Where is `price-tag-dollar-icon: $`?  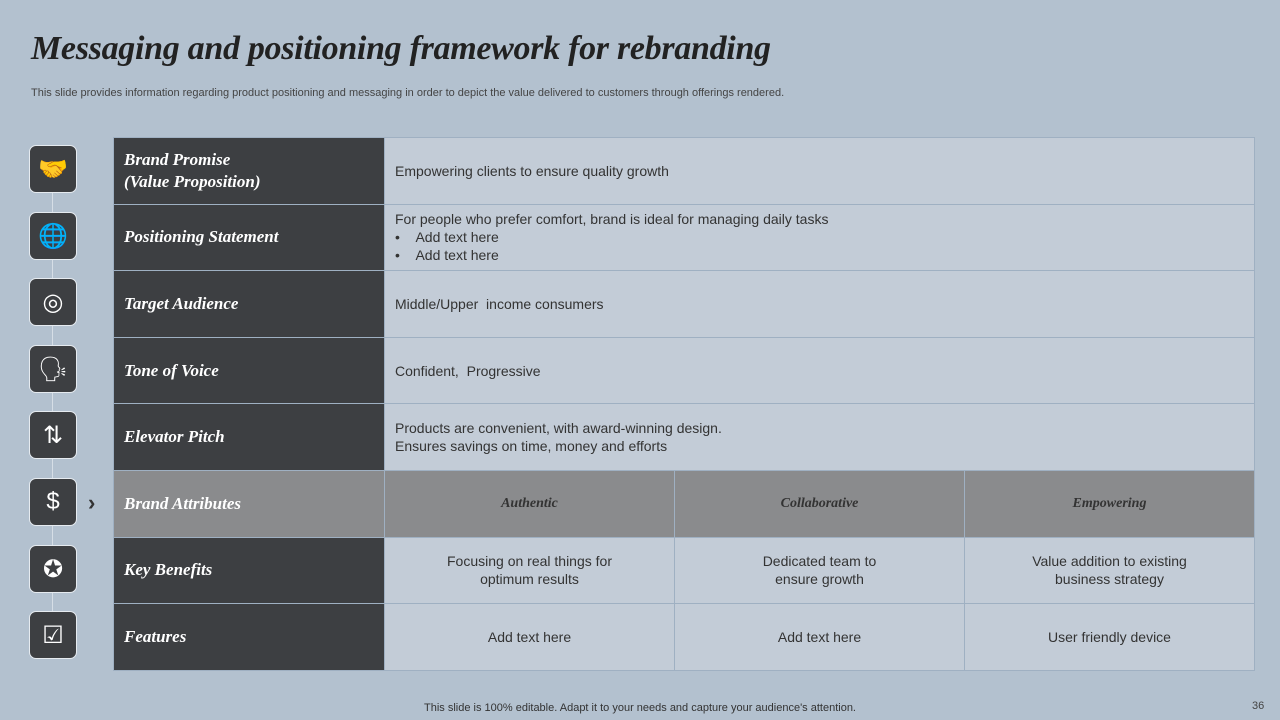
price-tag-dollar-icon: $ is located at coordinates (53, 502).